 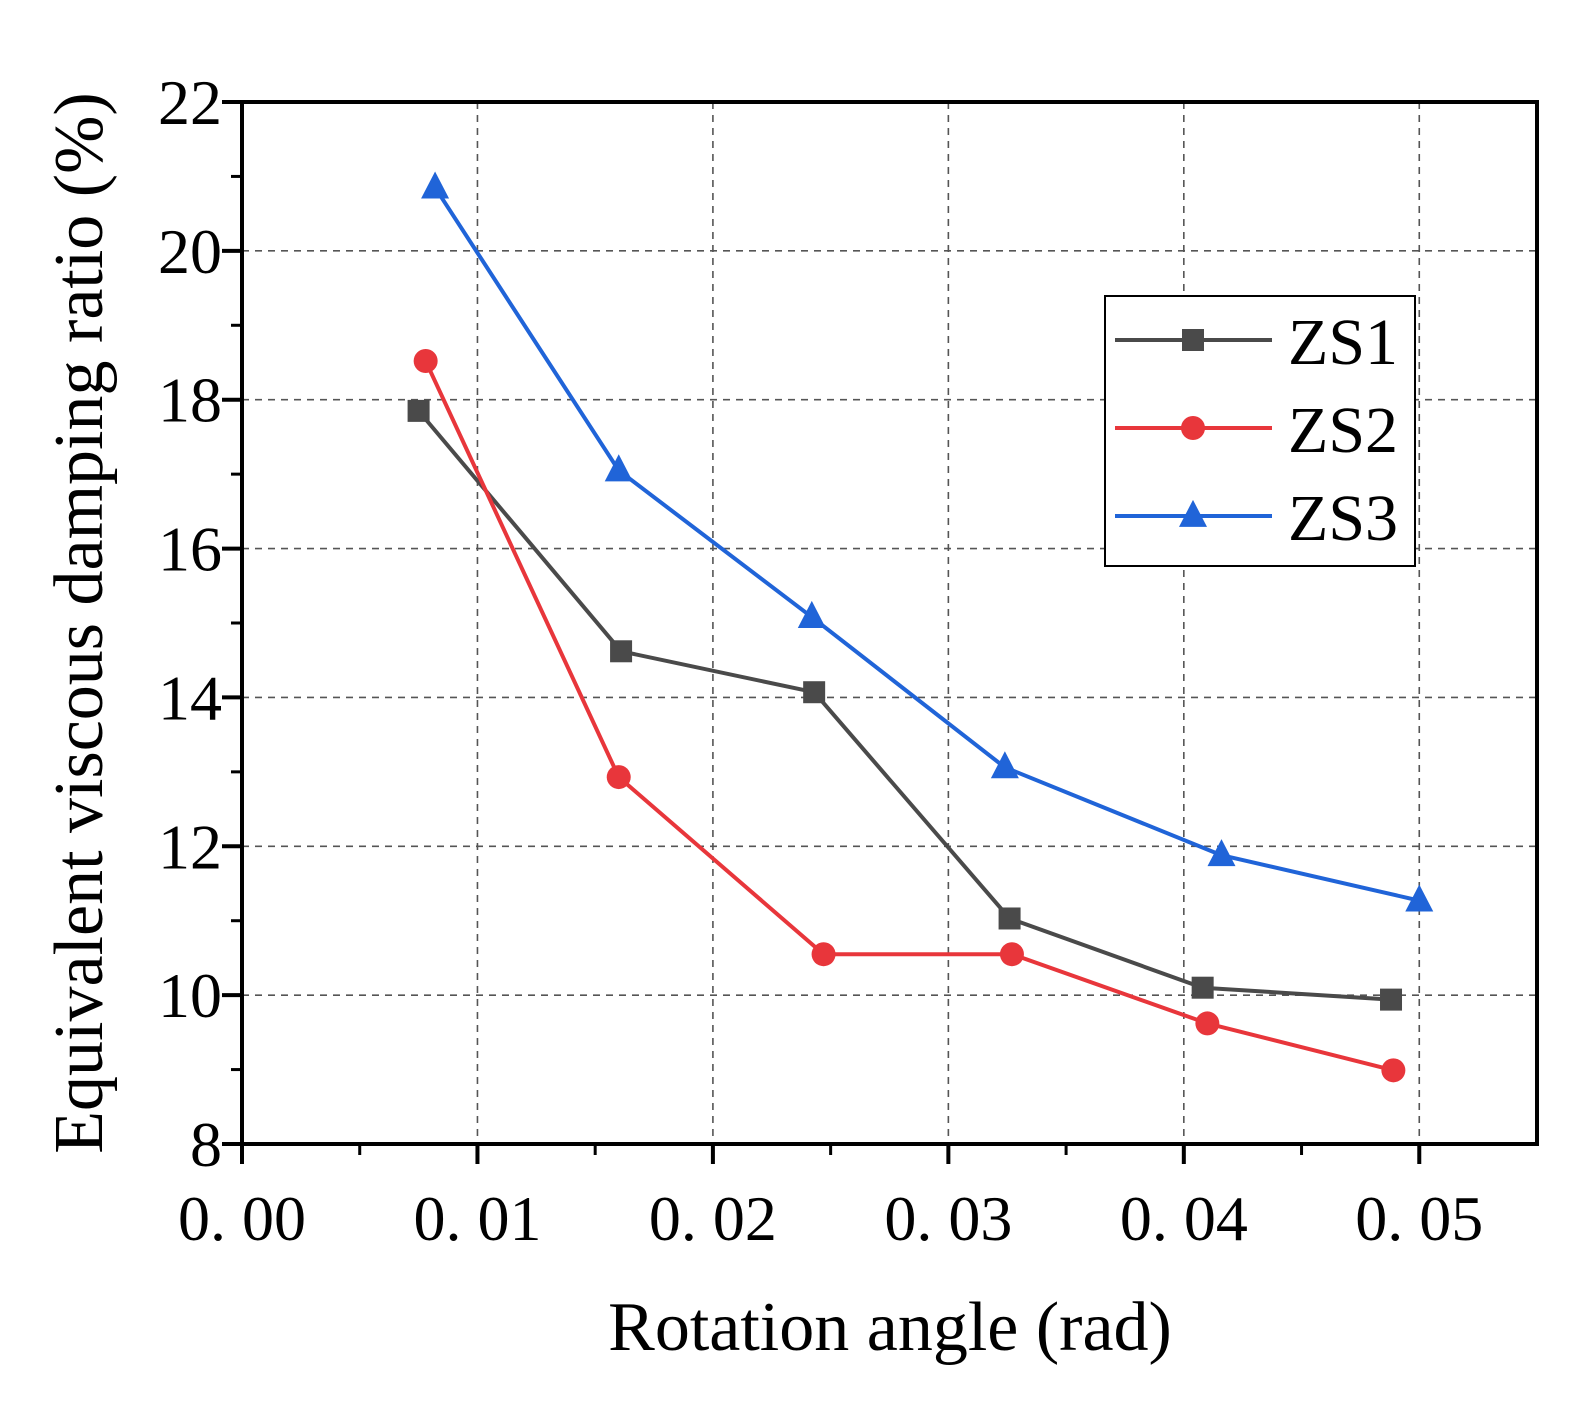 What do you see at coordinates (477, 1218) in the screenshot?
I see `x-tick-label: 0. 01` at bounding box center [477, 1218].